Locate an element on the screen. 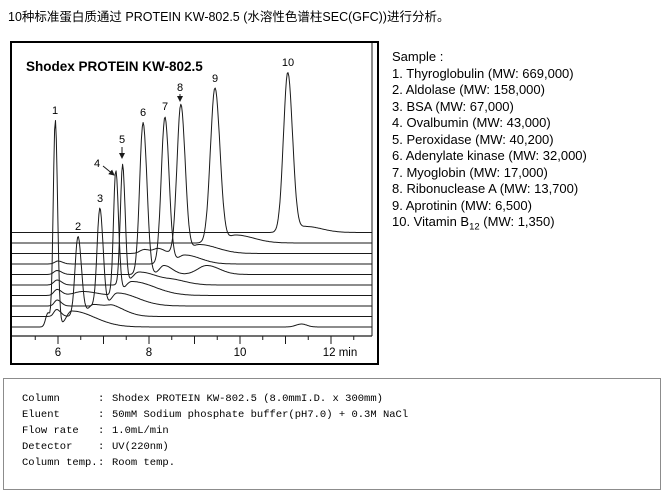 This screenshot has height=492, width=668. peak-label-8: 8 is located at coordinates (180, 88).